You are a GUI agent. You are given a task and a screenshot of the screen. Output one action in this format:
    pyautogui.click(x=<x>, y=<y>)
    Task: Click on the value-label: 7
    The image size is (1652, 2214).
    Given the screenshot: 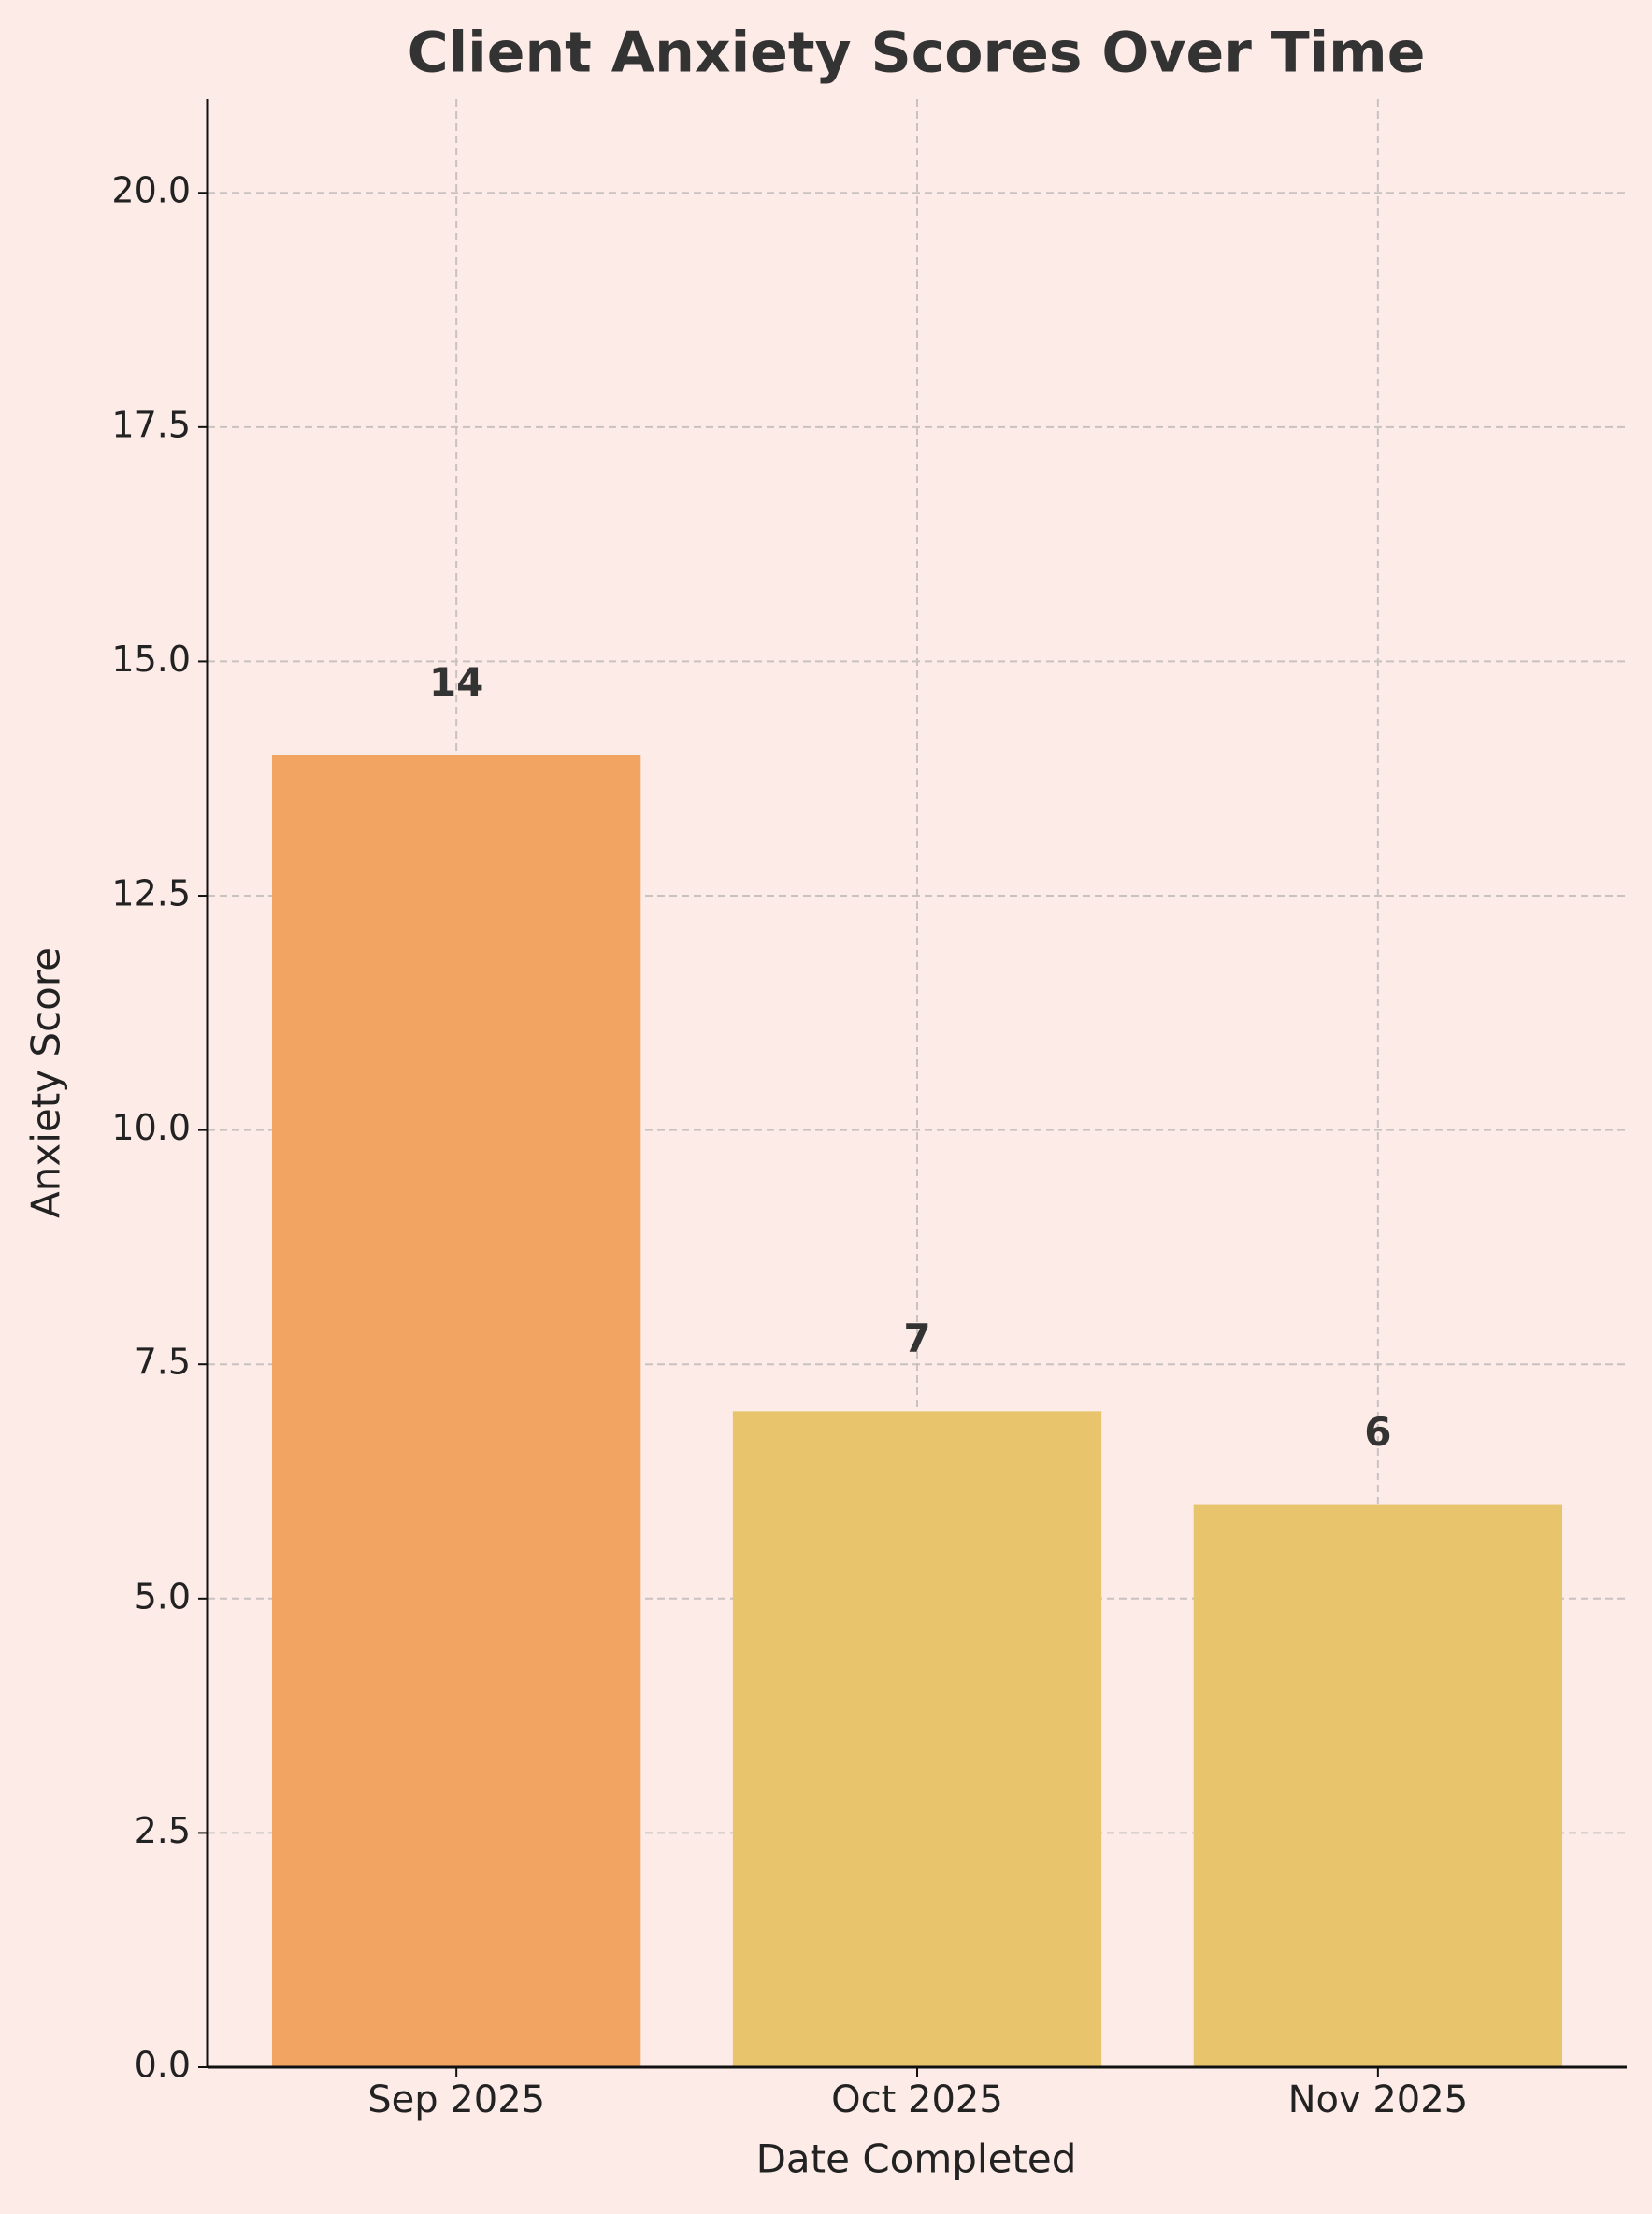 What is the action you would take?
    pyautogui.click(x=917, y=1338)
    